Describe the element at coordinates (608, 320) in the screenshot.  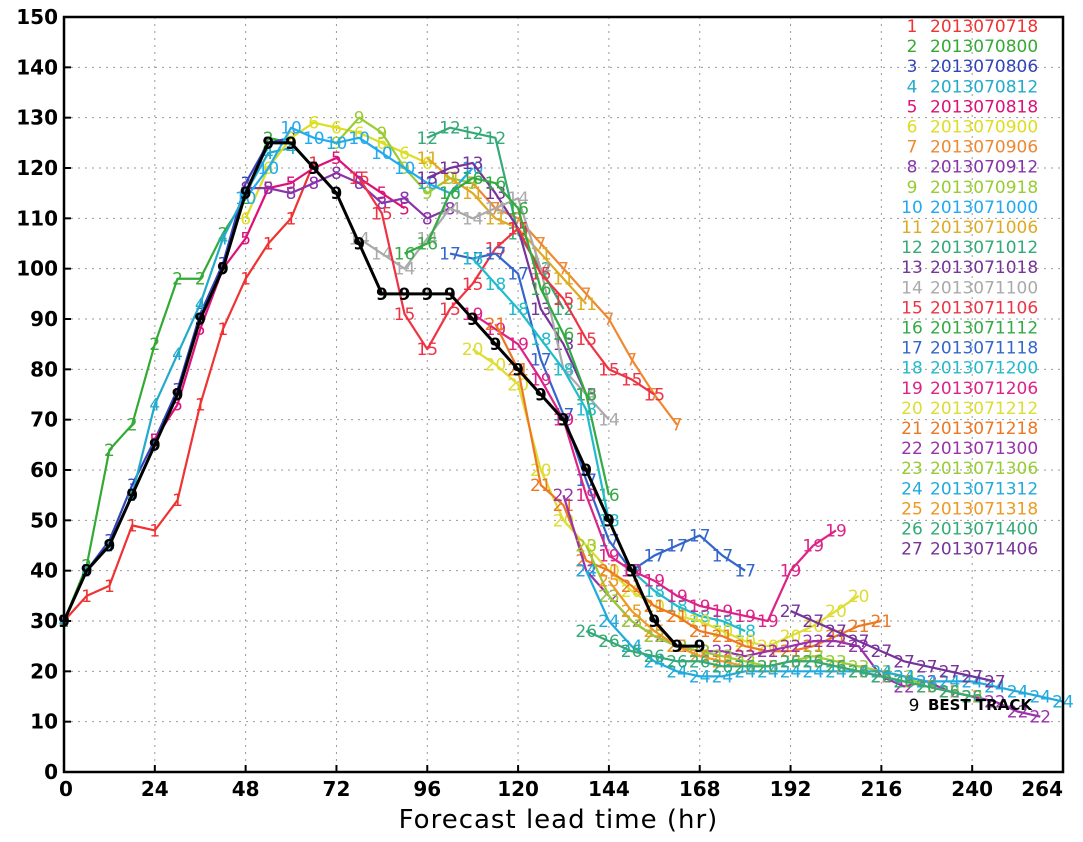
I see `series-marker: 7` at that location.